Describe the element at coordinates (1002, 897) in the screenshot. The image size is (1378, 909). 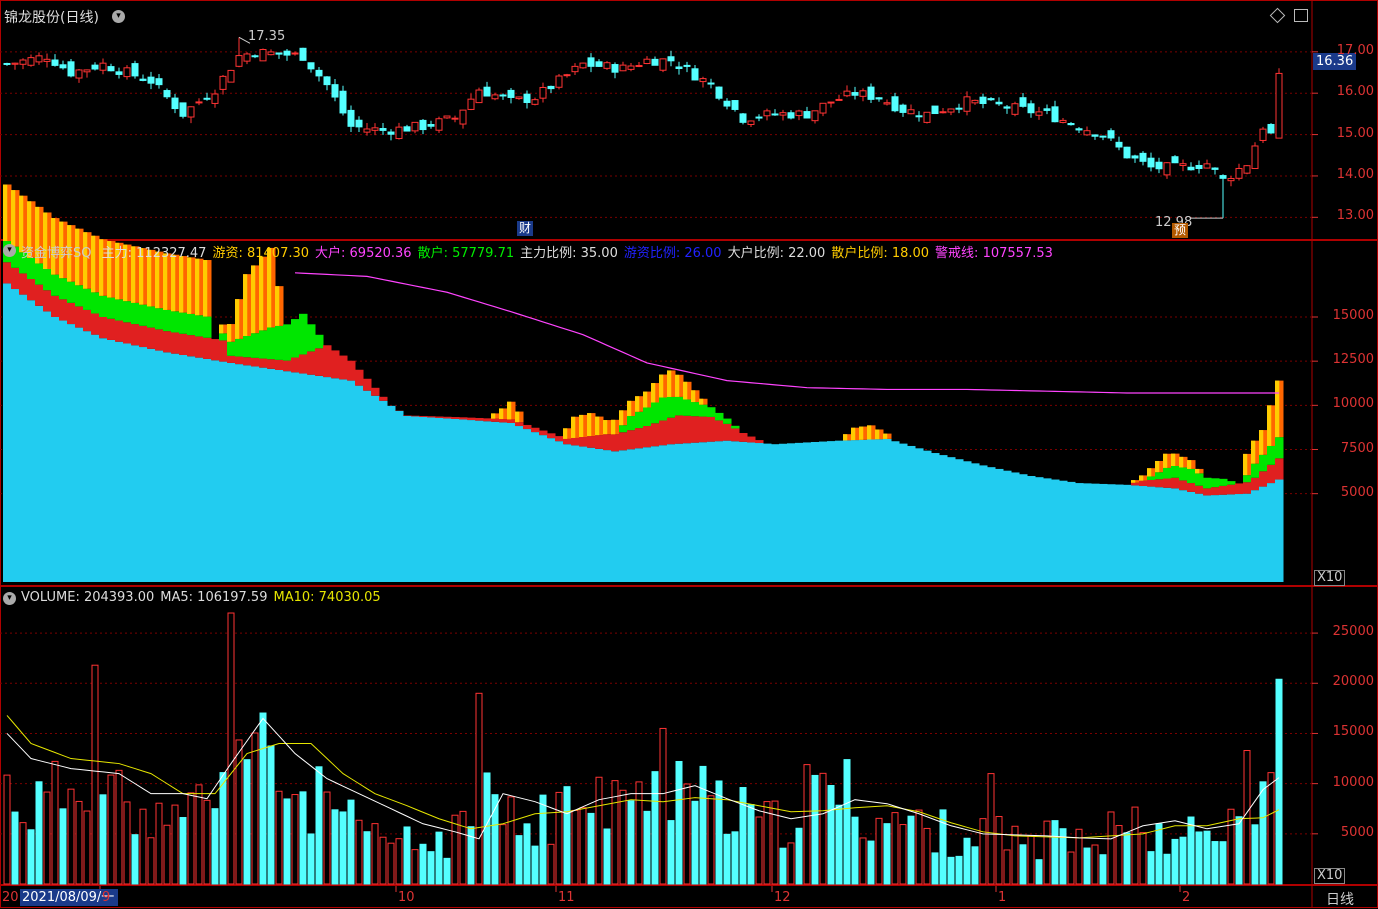
I see `month-label: 1` at that location.